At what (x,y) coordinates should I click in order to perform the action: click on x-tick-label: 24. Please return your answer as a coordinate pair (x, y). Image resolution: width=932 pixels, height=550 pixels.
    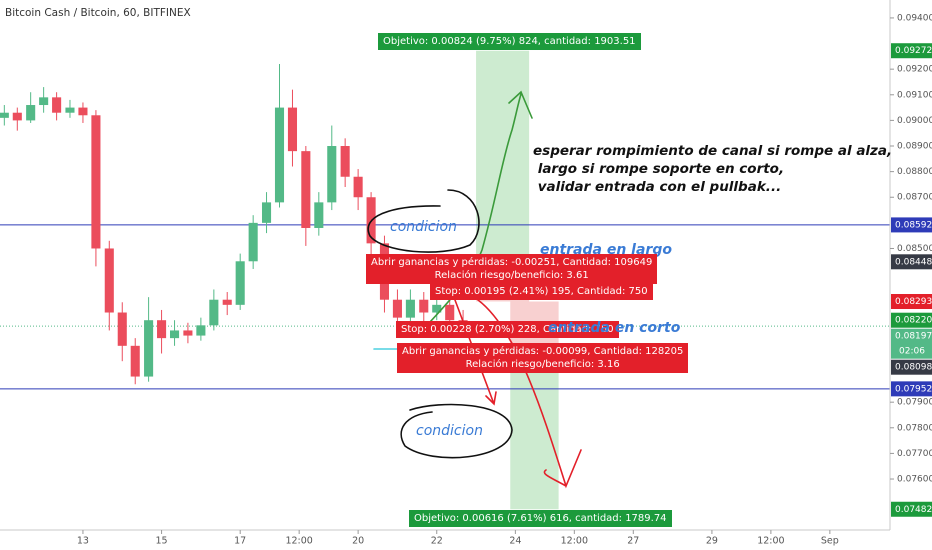
    Looking at the image, I should click on (515, 541).